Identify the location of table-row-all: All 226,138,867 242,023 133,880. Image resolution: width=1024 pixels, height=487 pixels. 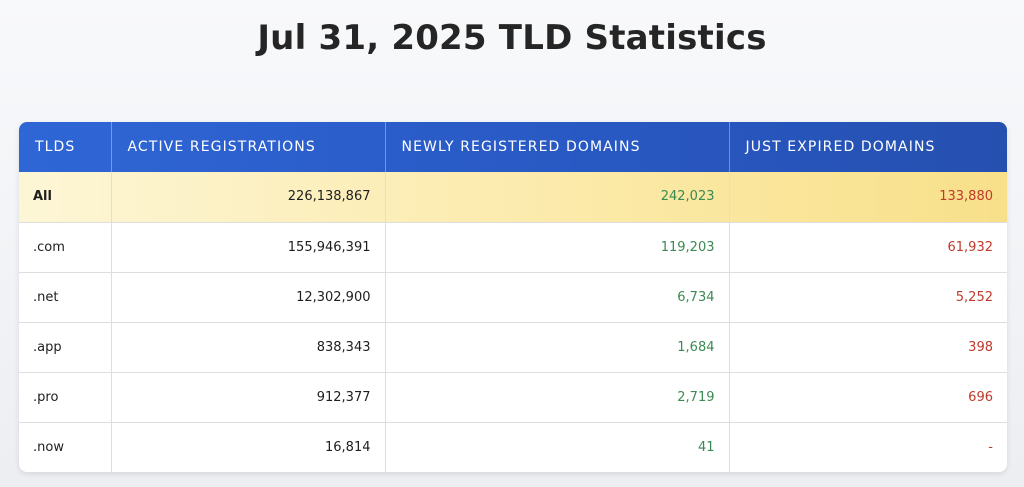
(513, 197).